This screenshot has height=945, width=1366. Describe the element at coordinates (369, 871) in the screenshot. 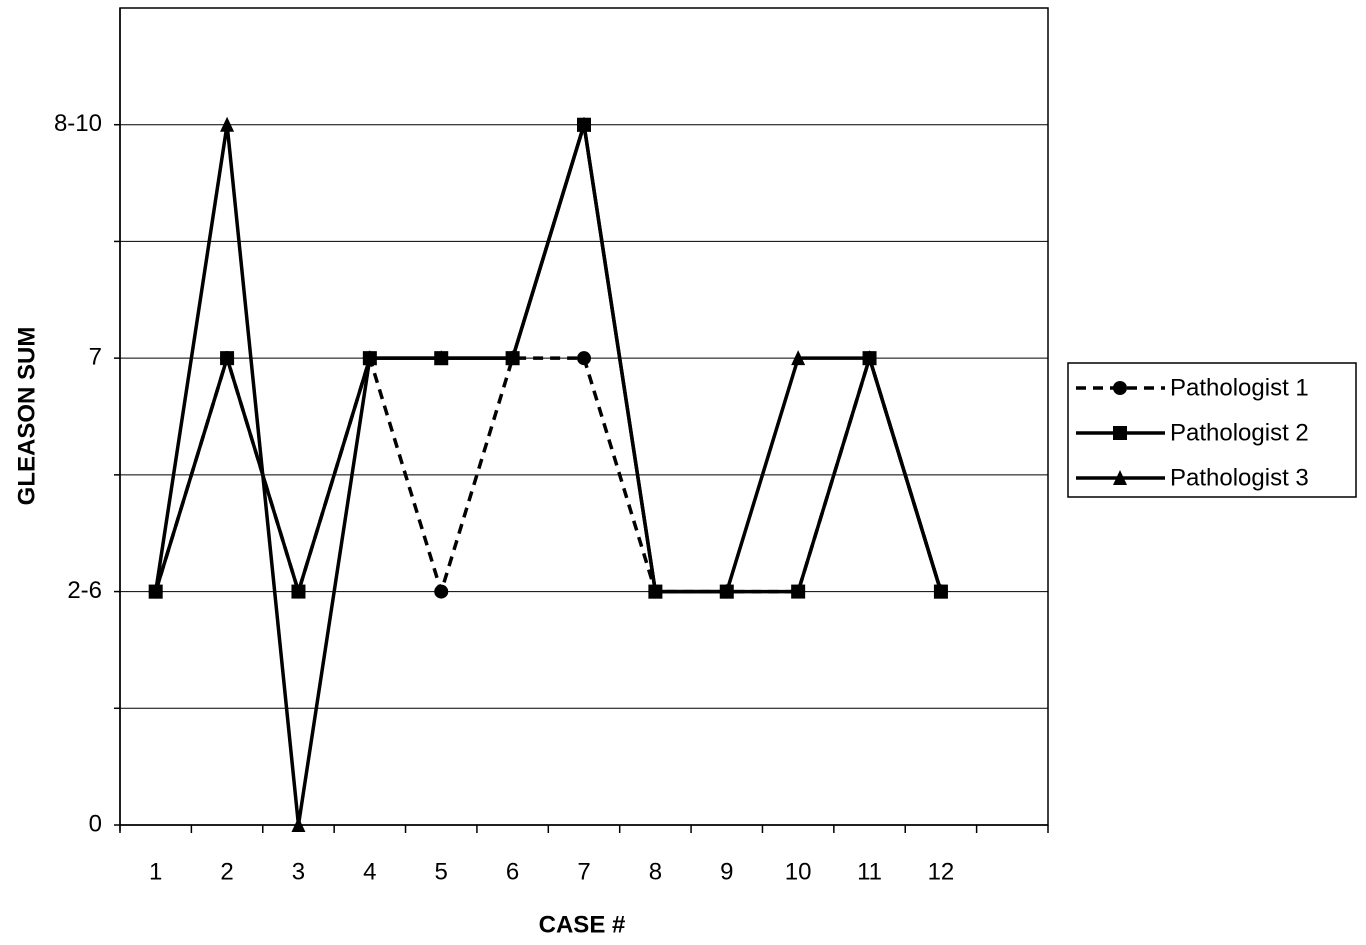

I see `x-tick-label: 4` at that location.